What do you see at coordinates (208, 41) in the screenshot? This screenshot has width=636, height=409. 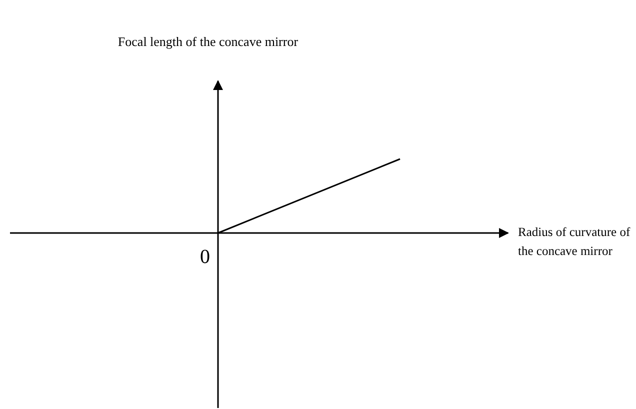 I see `text: Focal length of the concave mirror` at bounding box center [208, 41].